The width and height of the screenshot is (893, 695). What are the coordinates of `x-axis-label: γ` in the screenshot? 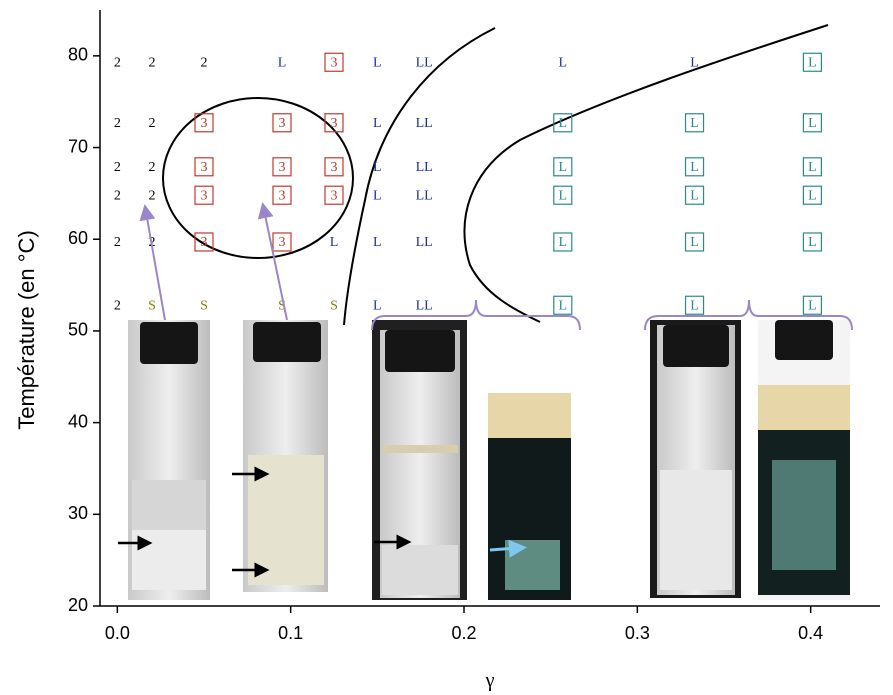 It's located at (490, 681).